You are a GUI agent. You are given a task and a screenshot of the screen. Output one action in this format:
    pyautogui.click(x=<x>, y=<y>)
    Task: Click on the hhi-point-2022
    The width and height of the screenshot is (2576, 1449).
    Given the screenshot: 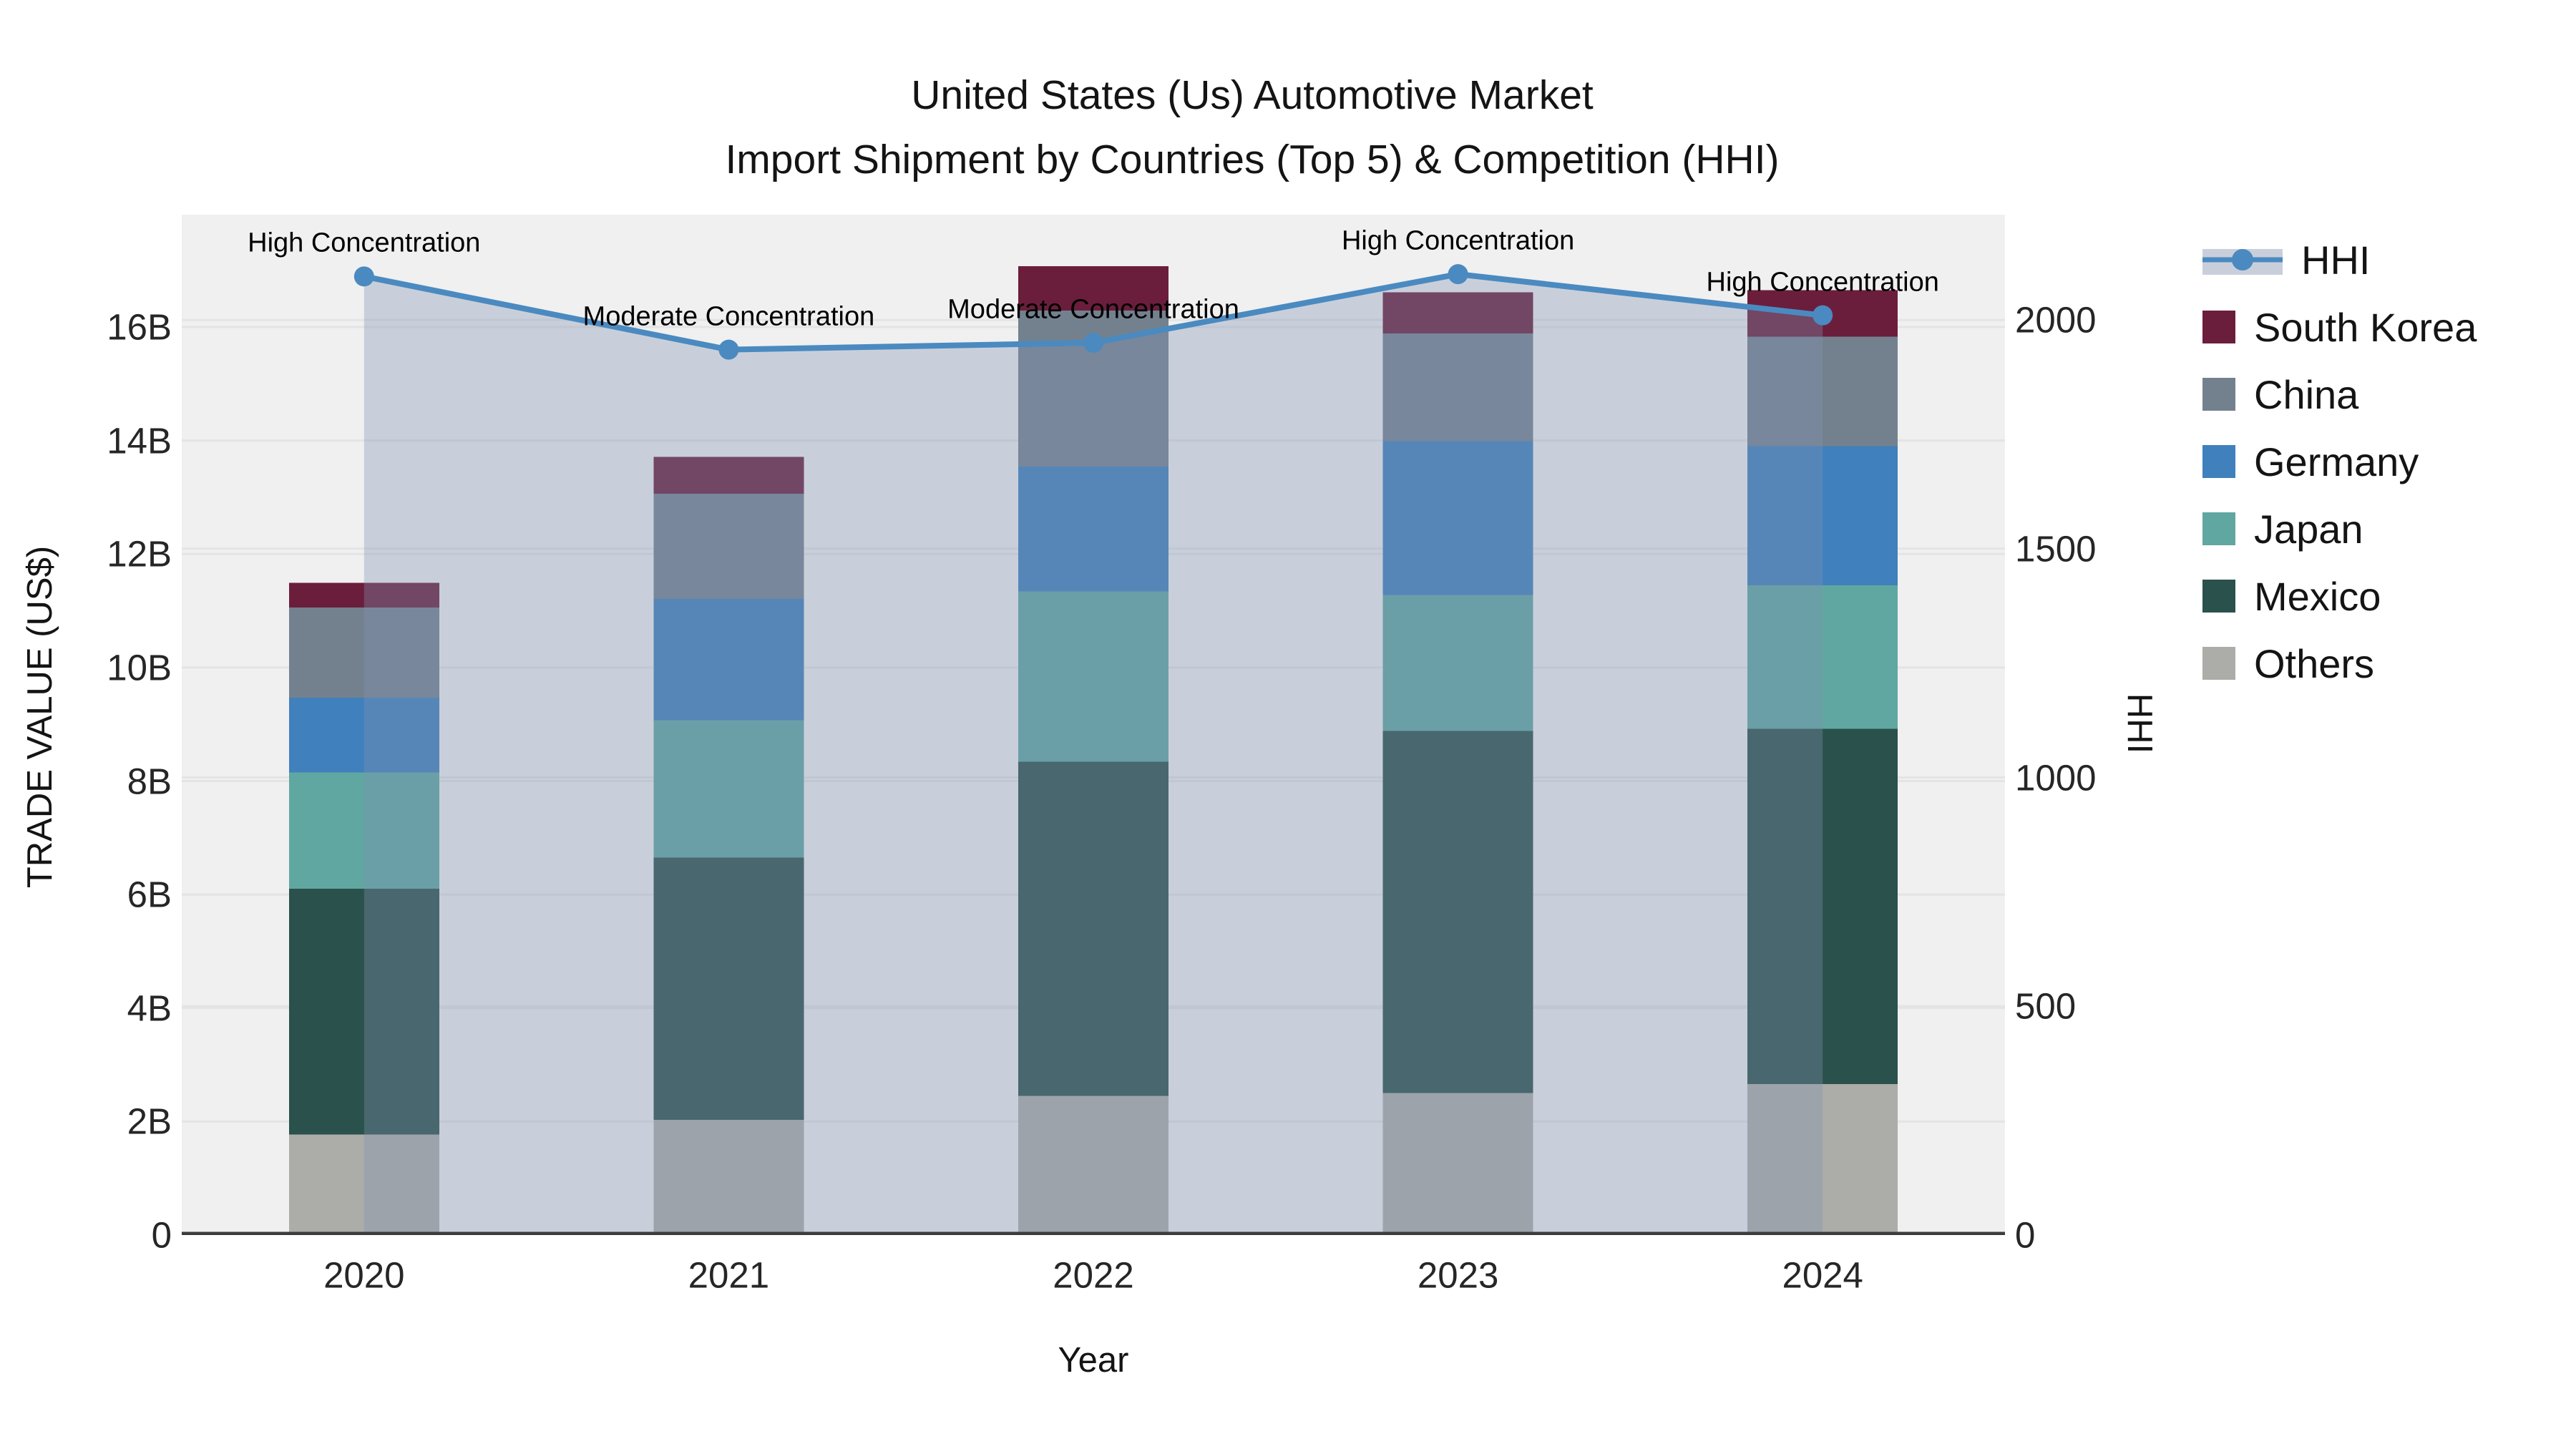 What is the action you would take?
    pyautogui.click(x=1093, y=343)
    